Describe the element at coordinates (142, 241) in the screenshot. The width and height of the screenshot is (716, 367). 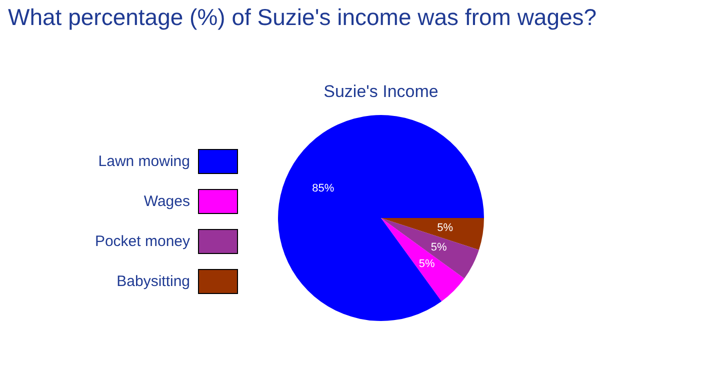
I see `legend-label: Pocket money` at that location.